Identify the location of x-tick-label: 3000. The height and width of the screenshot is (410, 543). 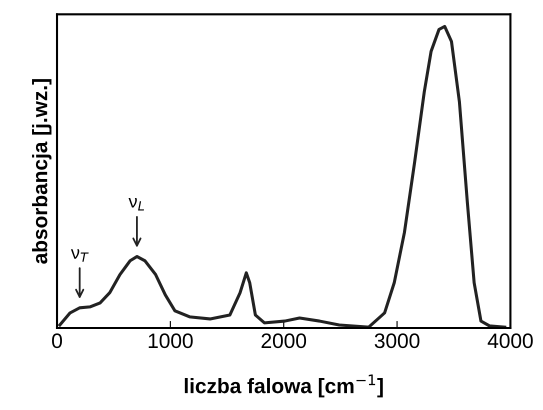
(397, 340).